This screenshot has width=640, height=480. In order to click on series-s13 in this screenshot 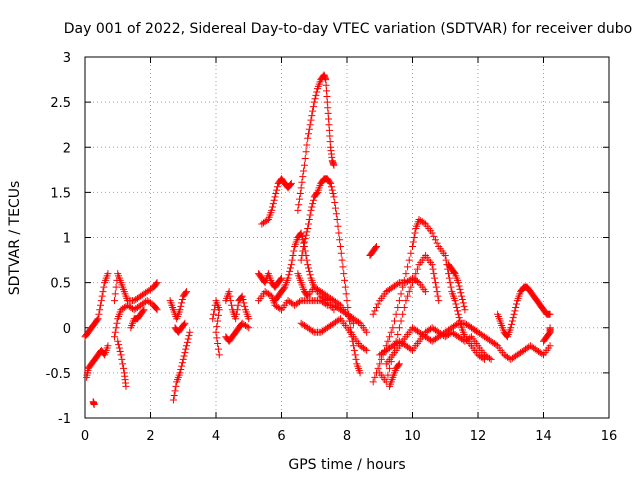, I will do `click(237, 332)`.